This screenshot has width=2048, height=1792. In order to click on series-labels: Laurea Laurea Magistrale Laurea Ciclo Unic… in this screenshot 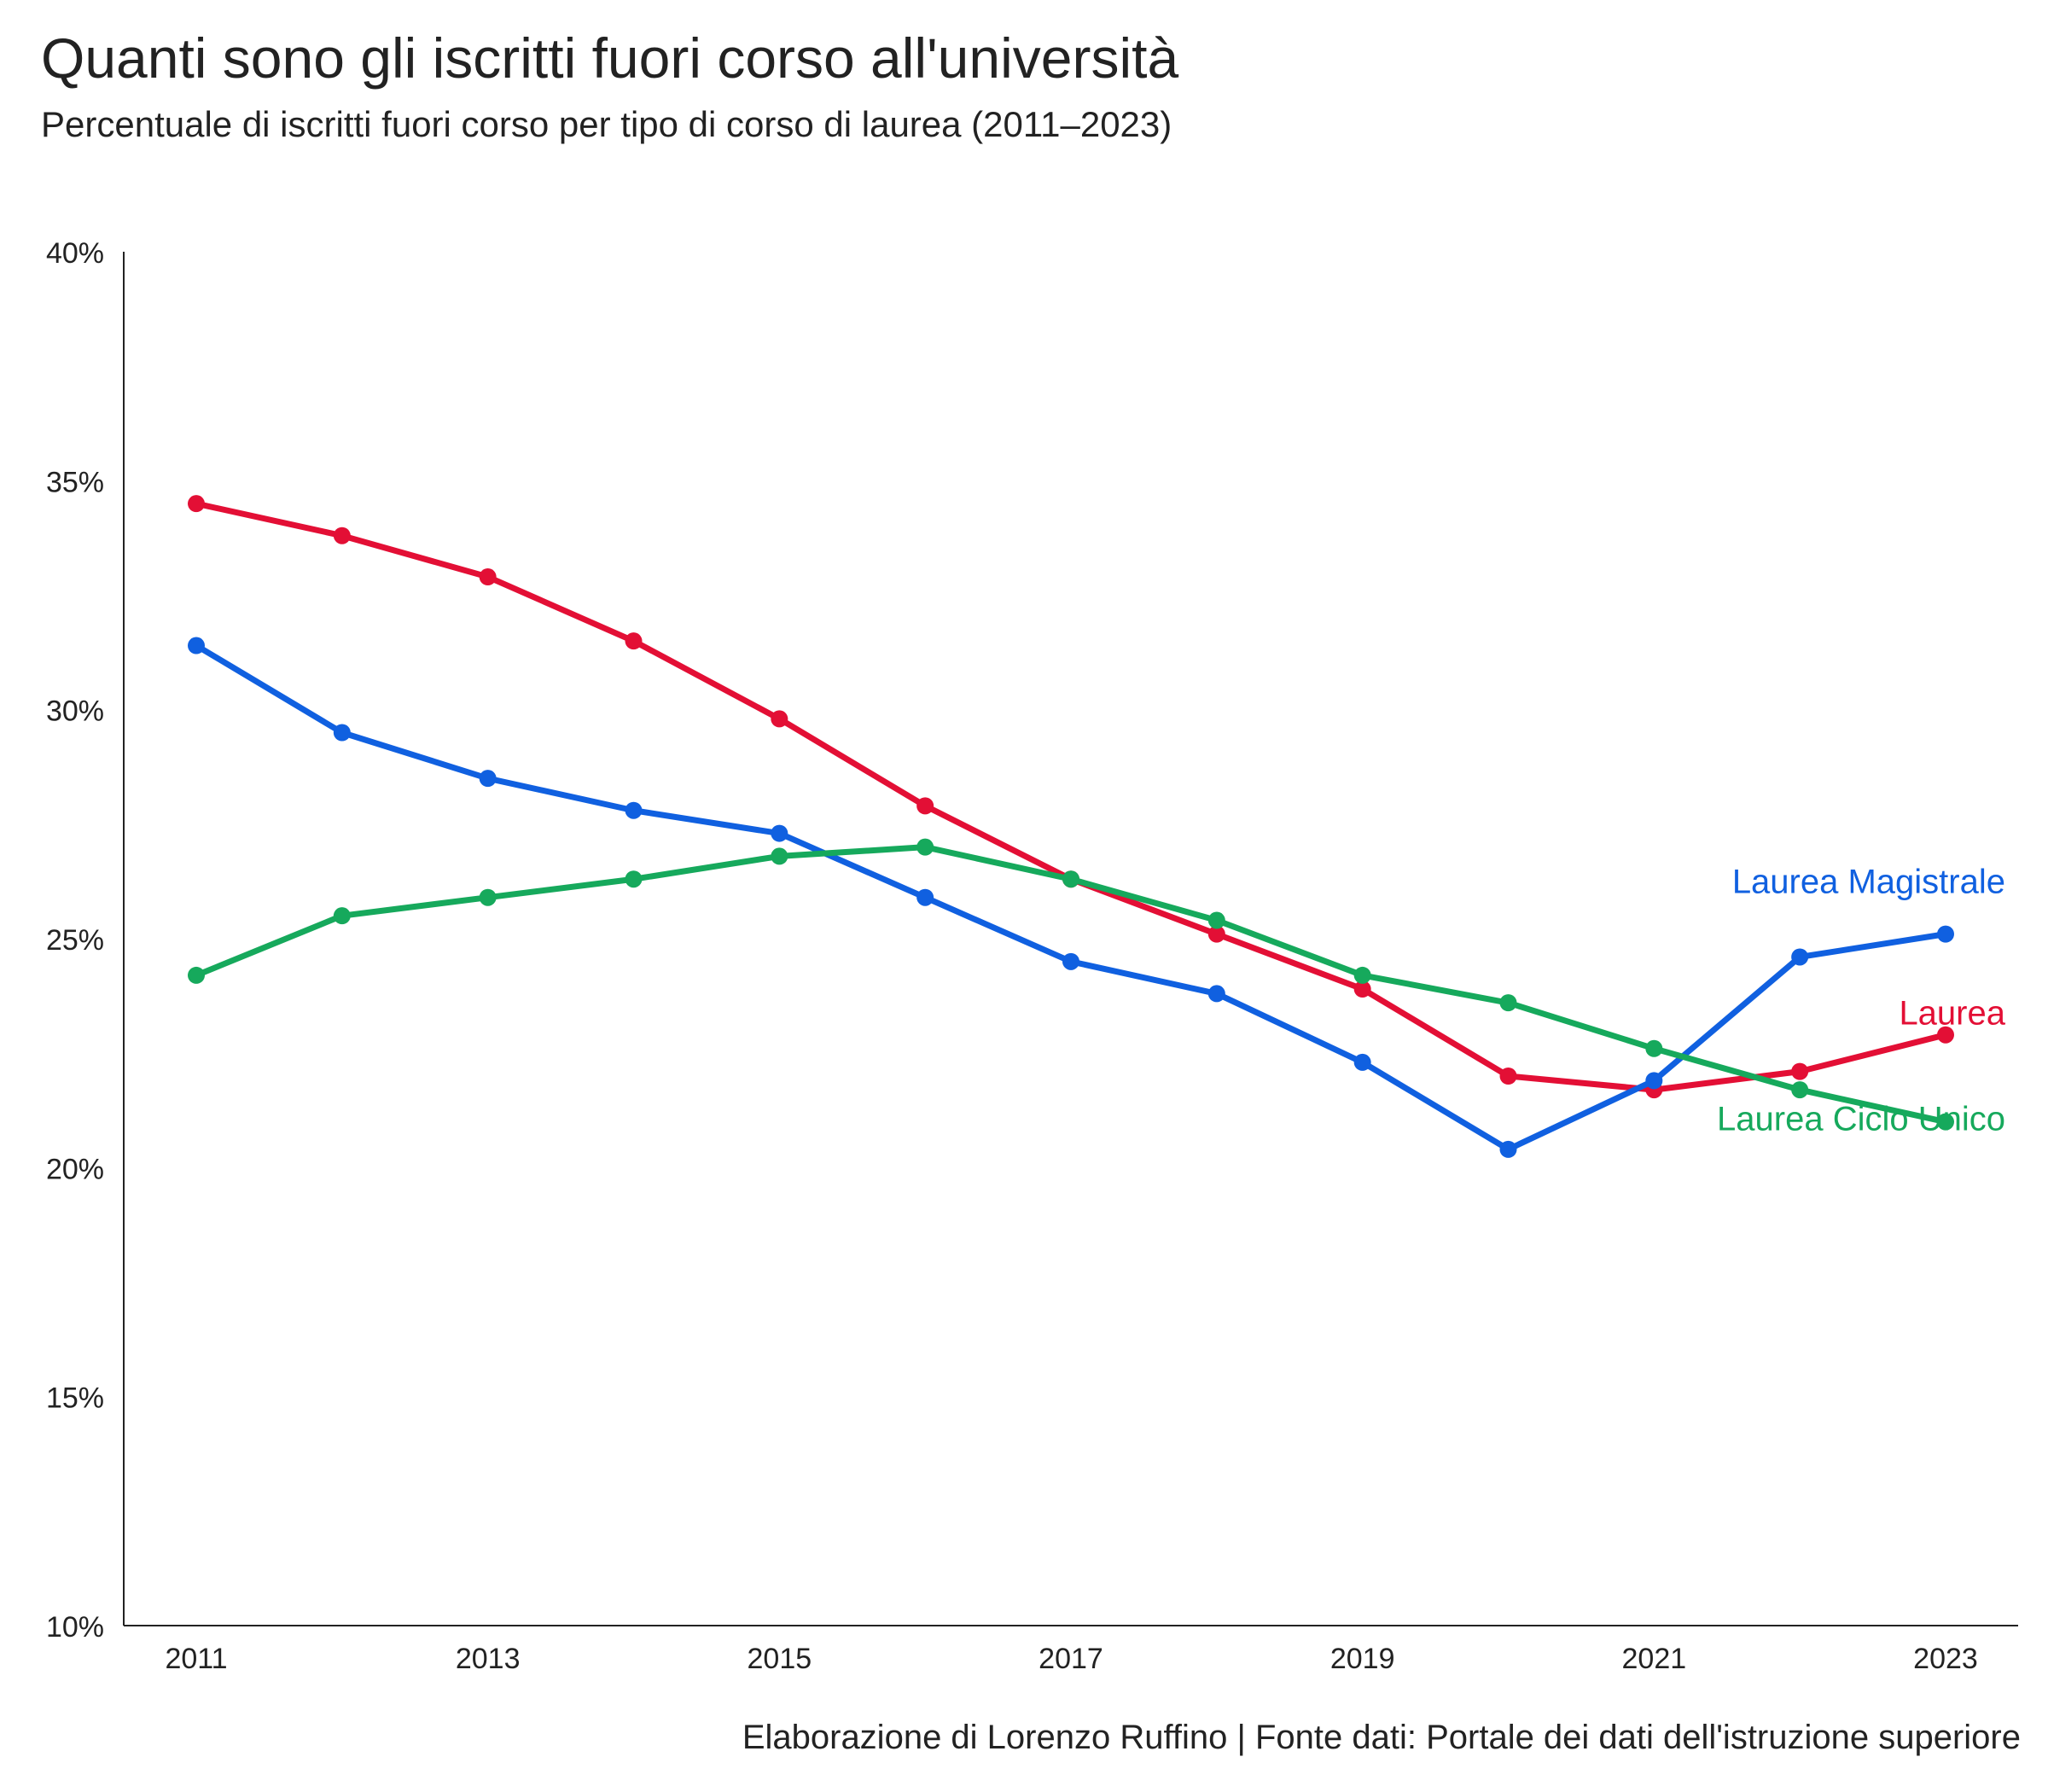, I will do `click(1862, 1001)`.